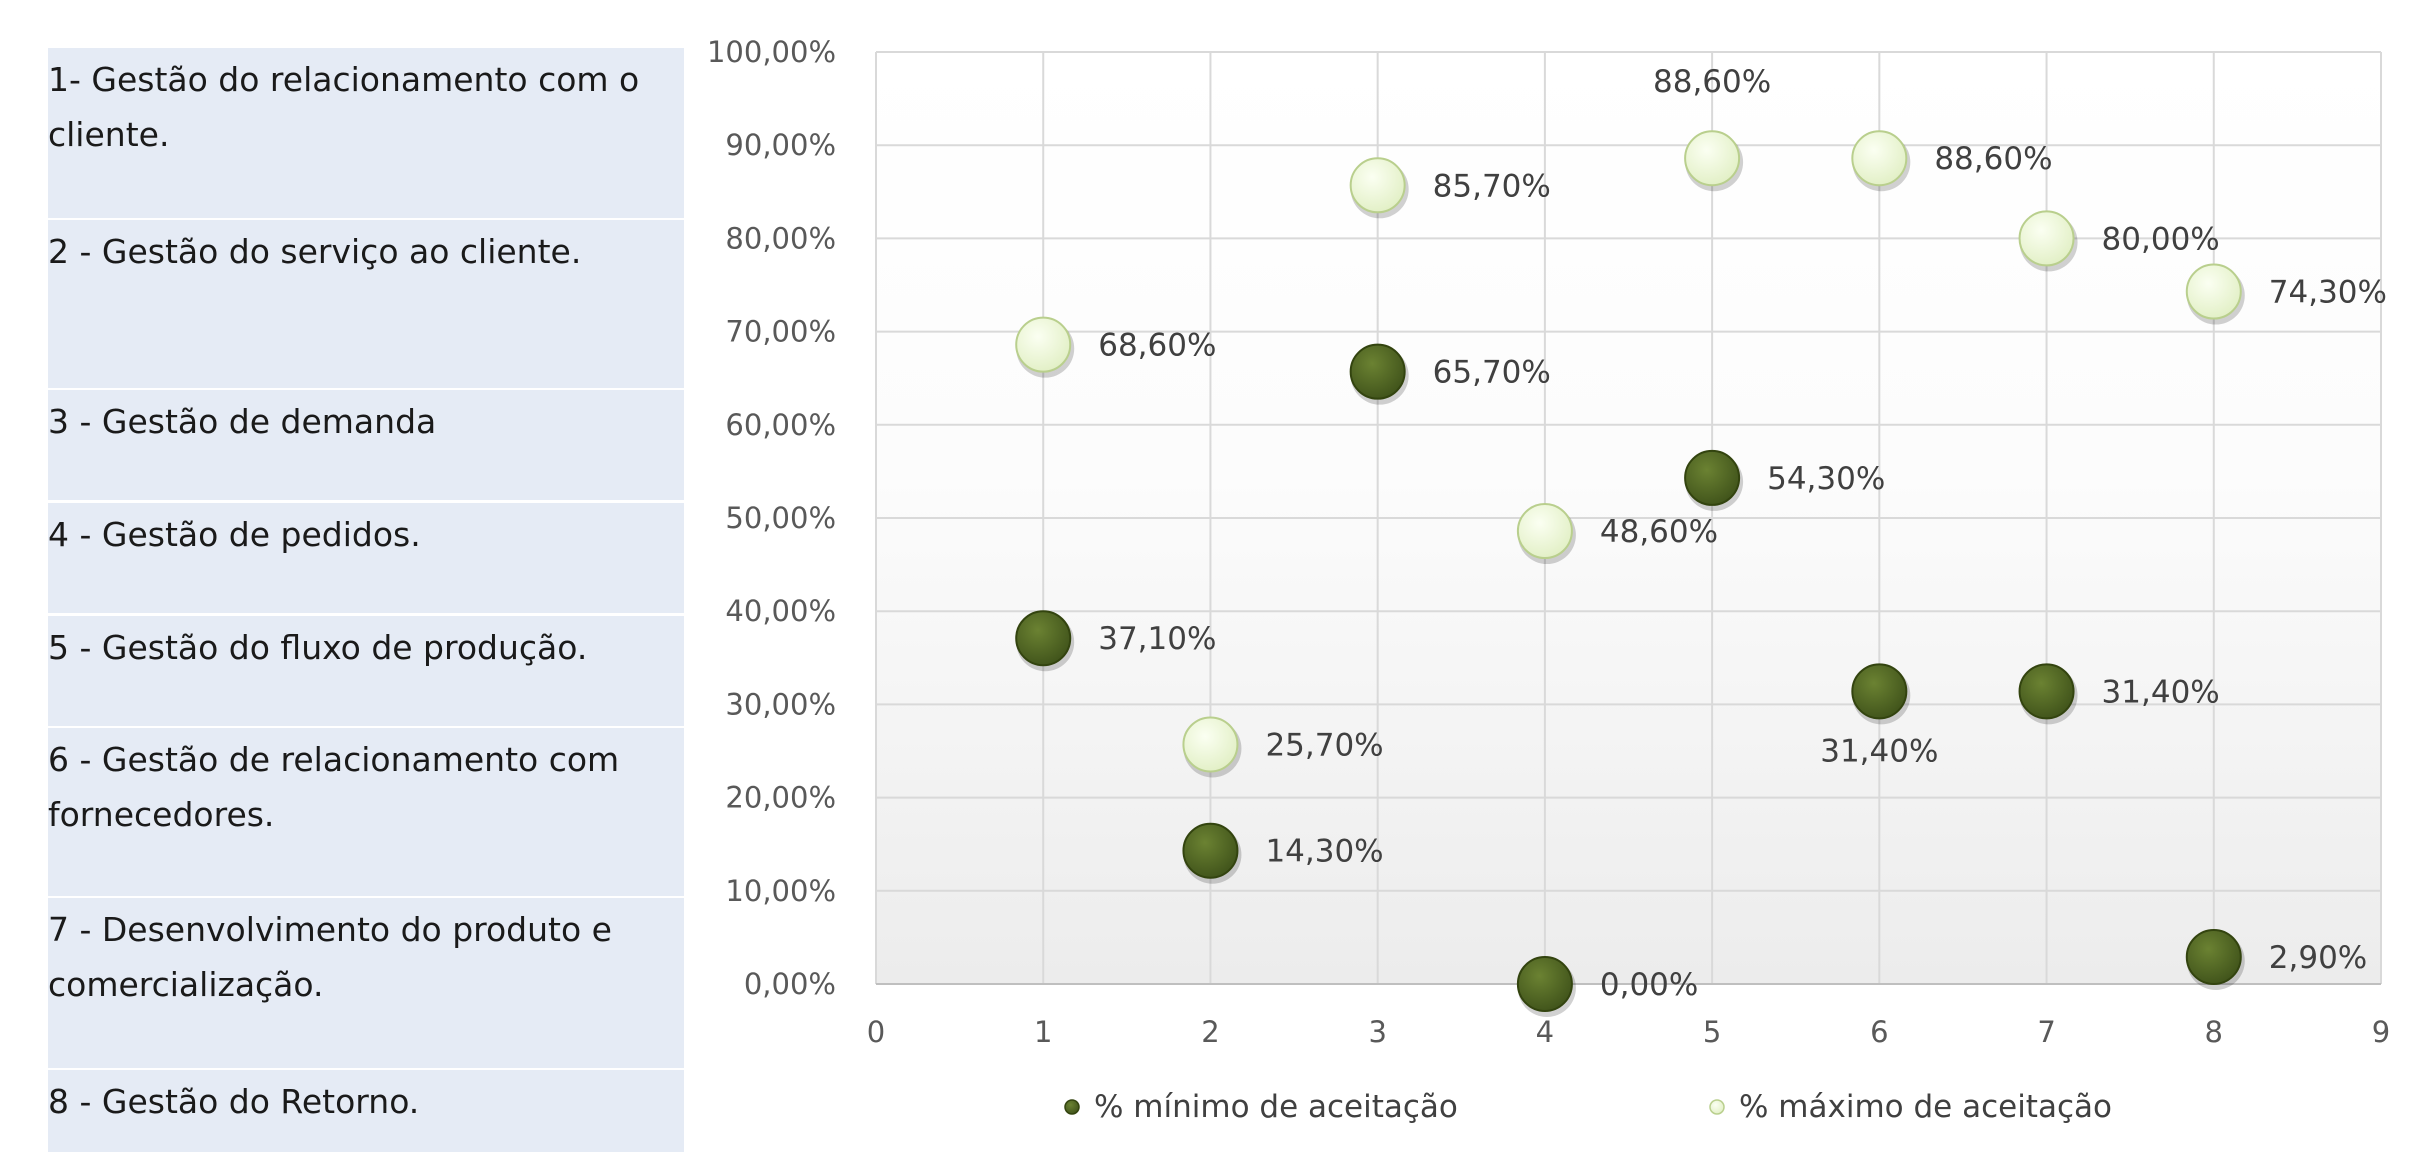 This screenshot has width=2433, height=1152. I want to click on y-tick-label: 80,00%, so click(780, 238).